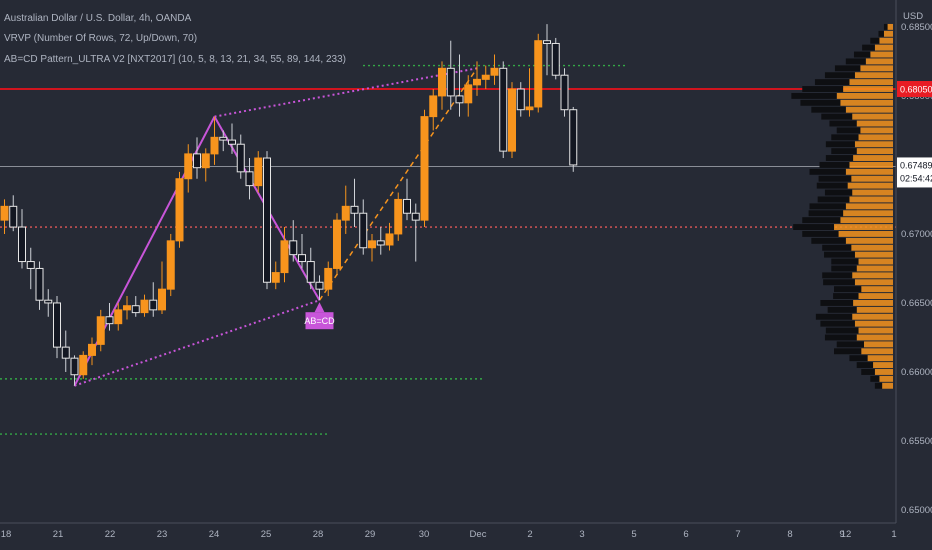 The height and width of the screenshot is (550, 932). Describe the element at coordinates (737, 534) in the screenshot. I see `x-tick-label: 7` at that location.